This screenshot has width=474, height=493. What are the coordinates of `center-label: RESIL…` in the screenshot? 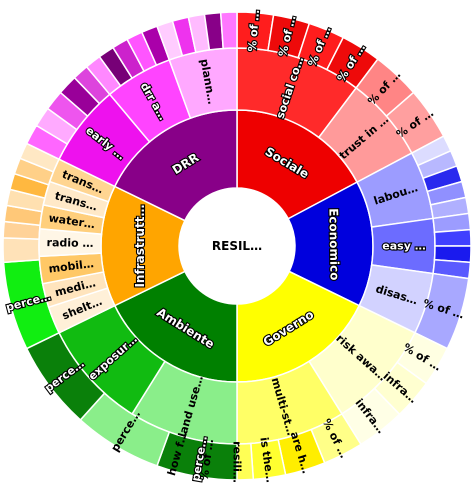 It's located at (237, 246).